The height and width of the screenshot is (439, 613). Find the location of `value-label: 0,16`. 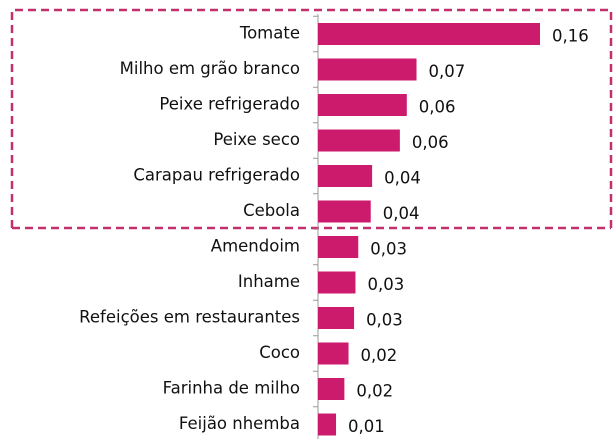

value-label: 0,16 is located at coordinates (570, 36).